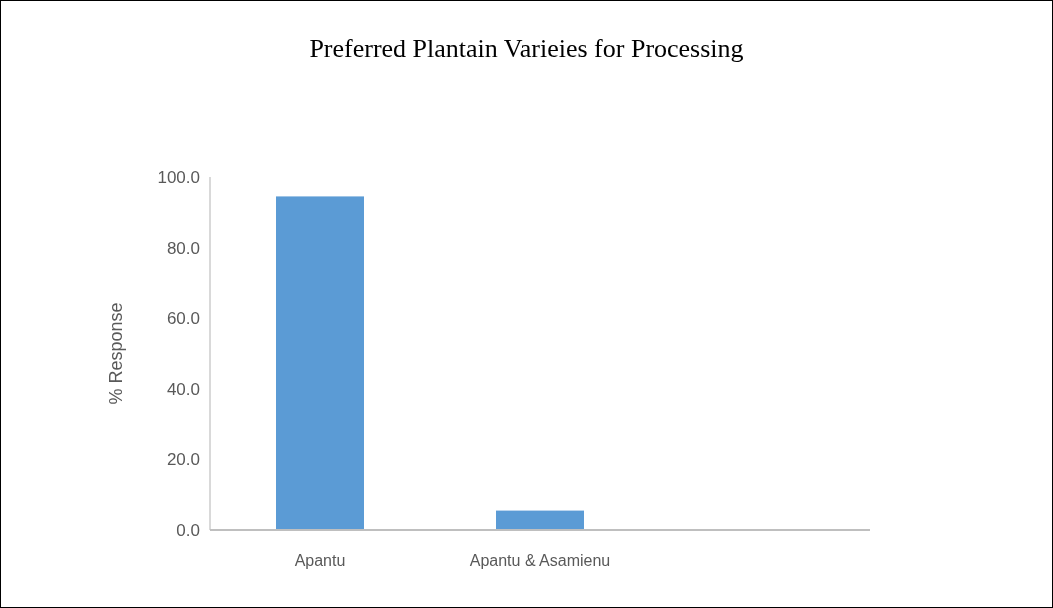  What do you see at coordinates (183, 248) in the screenshot?
I see `y-tick-label: 80.0` at bounding box center [183, 248].